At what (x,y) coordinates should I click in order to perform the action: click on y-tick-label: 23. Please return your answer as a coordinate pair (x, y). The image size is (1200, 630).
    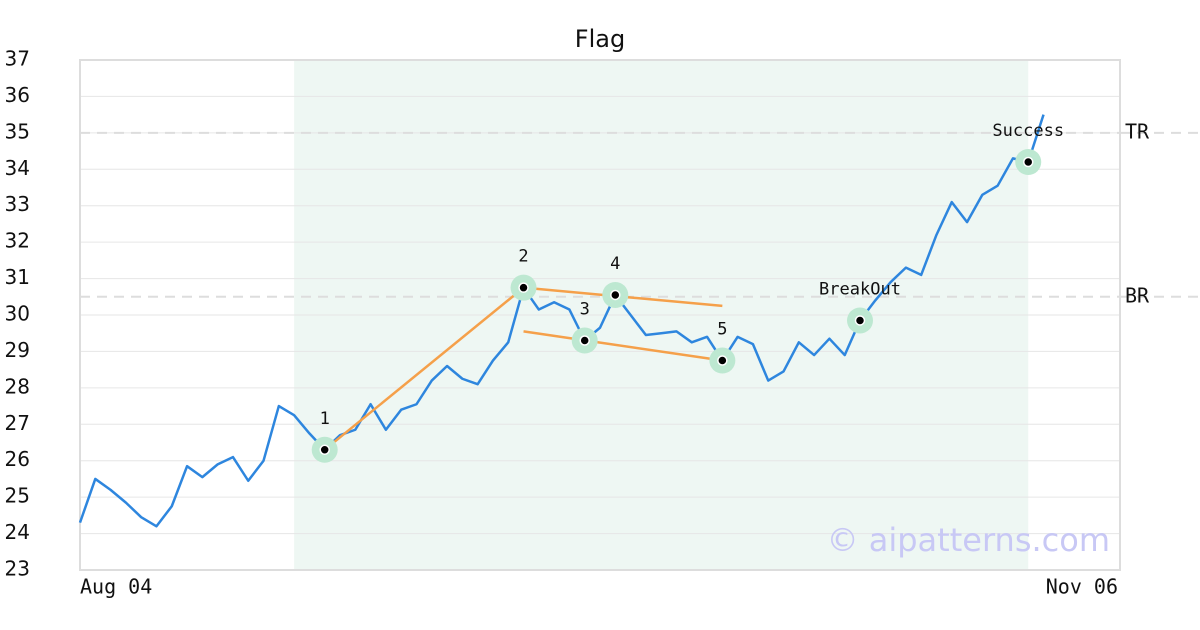
    Looking at the image, I should click on (17, 569).